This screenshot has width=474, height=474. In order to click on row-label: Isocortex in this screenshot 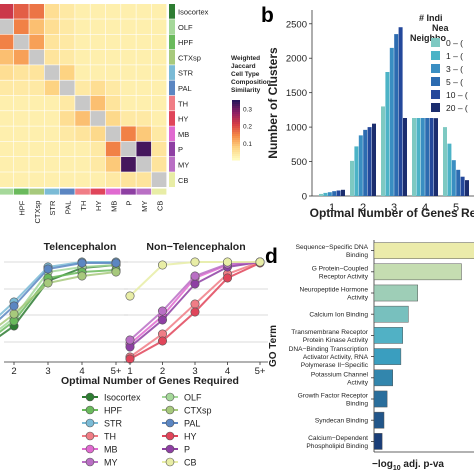, I will do `click(193, 12)`.